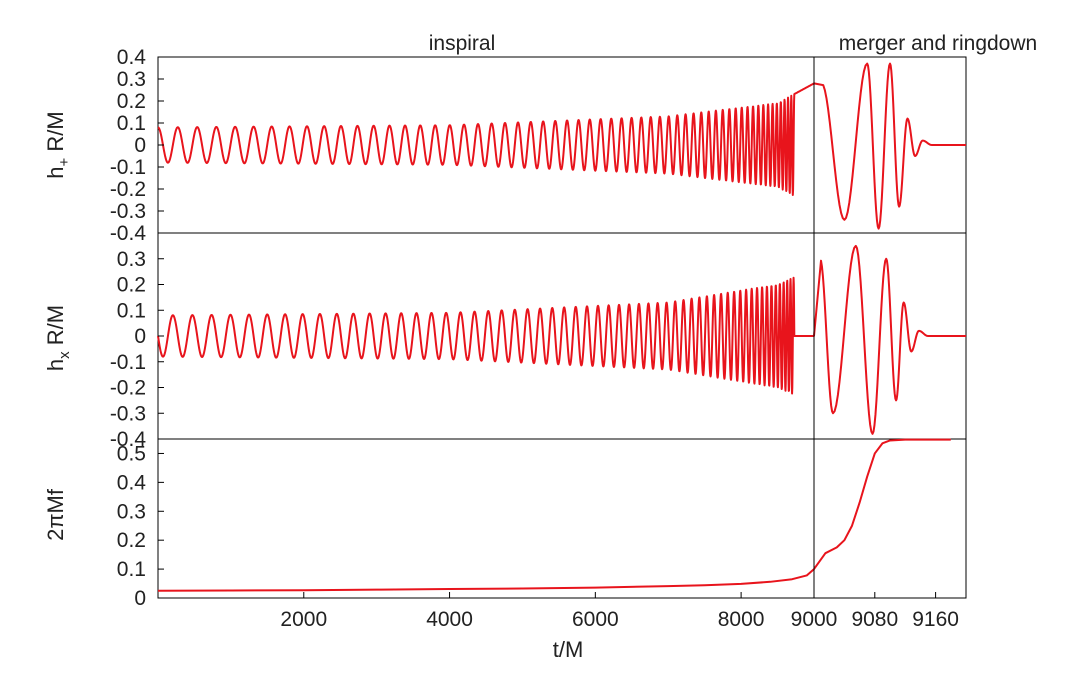 Image resolution: width=1080 pixels, height=693 pixels. What do you see at coordinates (131, 540) in the screenshot?
I see `y-tick-label-frequency: 0.2` at bounding box center [131, 540].